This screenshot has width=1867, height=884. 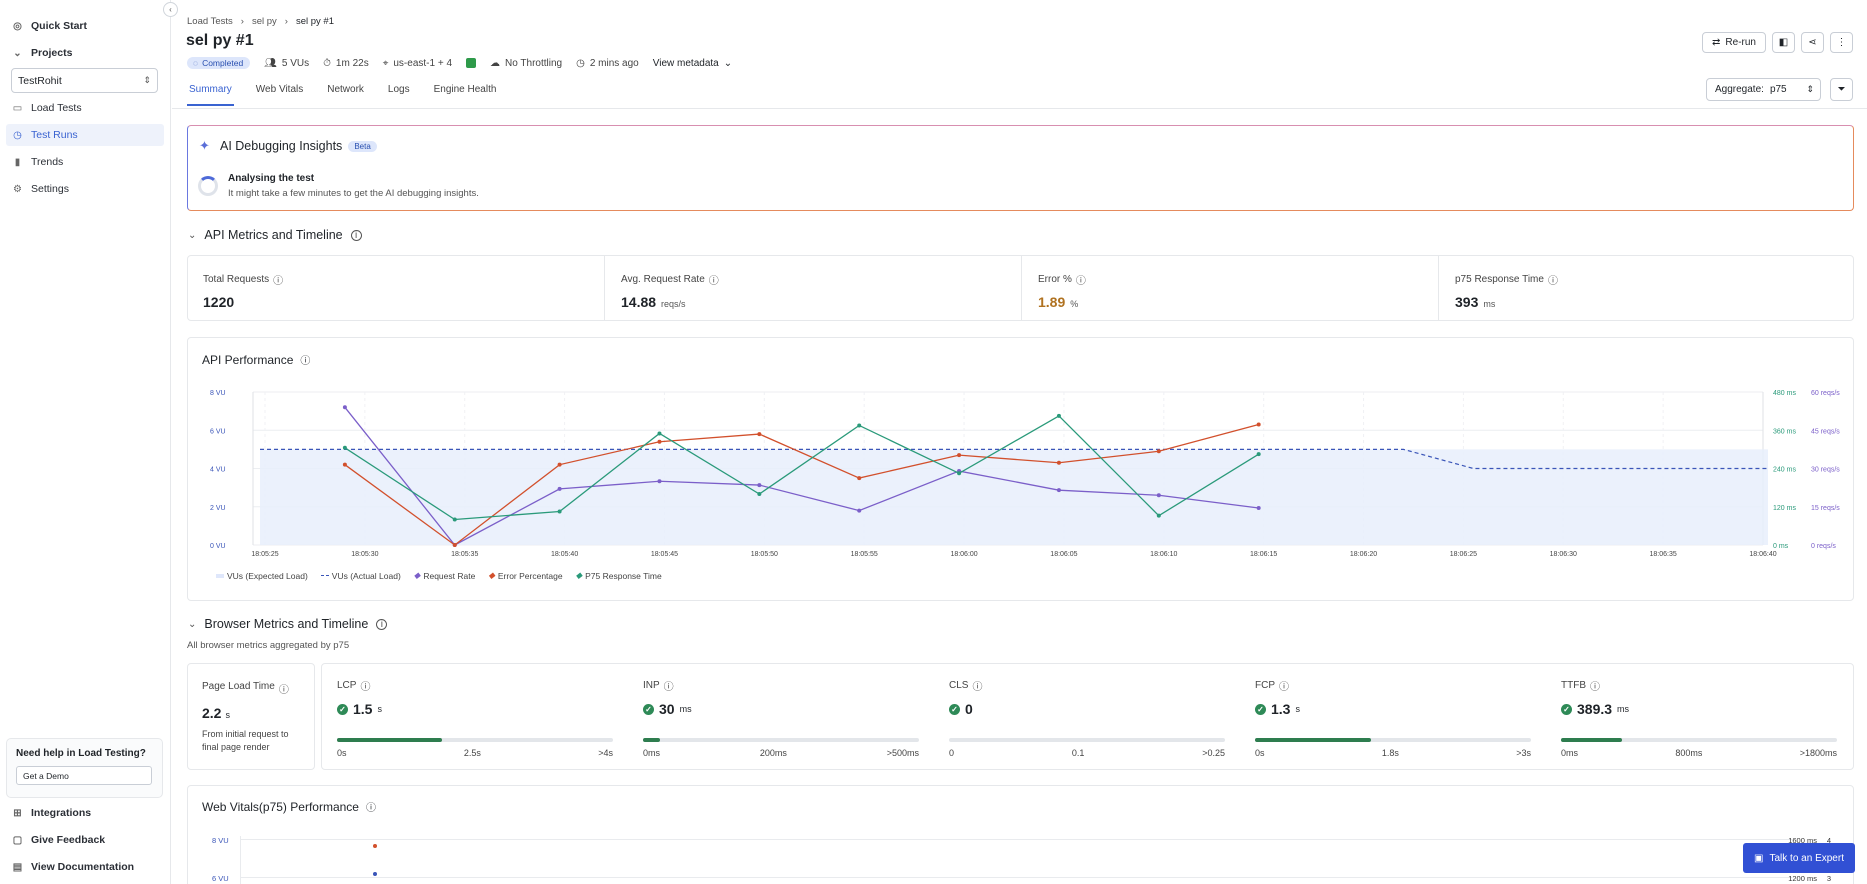 I want to click on legend-label: VUs (Expected Load), so click(x=267, y=575).